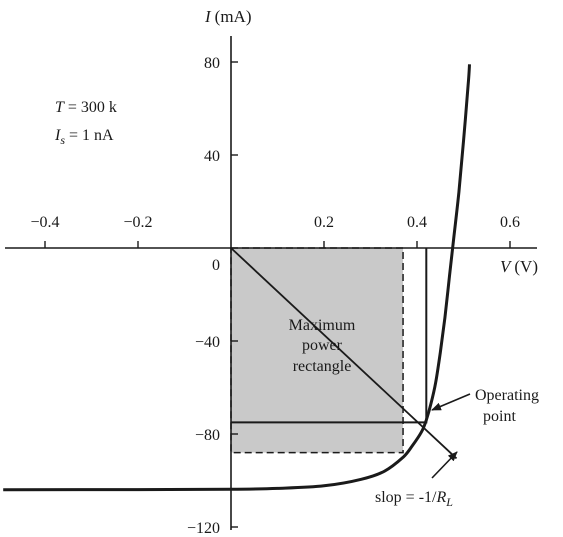 This screenshot has height=537, width=563. Describe the element at coordinates (207, 342) in the screenshot. I see `y-tick-label: −40` at that location.